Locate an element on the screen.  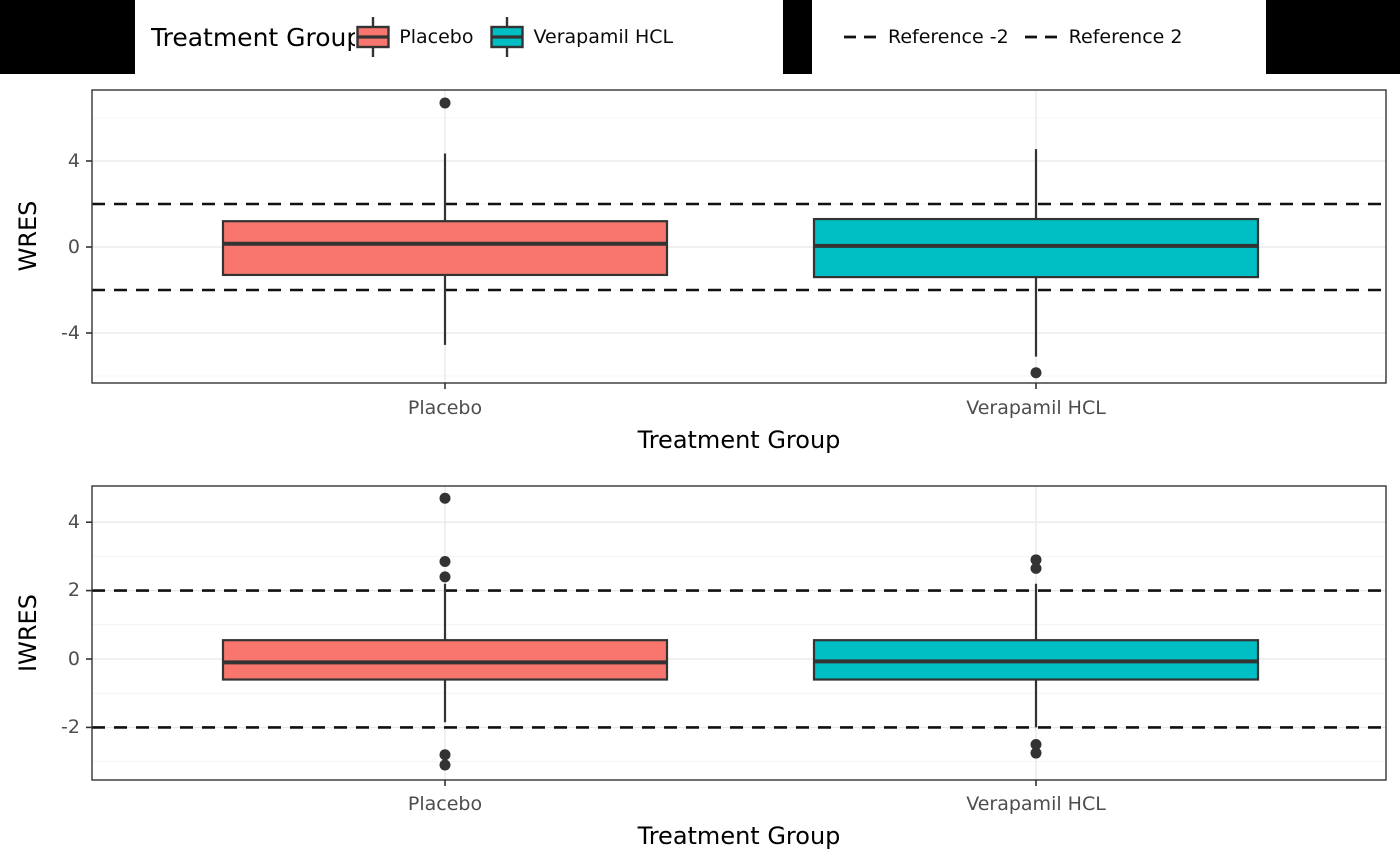
y-tick-label: 2 is located at coordinates (73, 590).